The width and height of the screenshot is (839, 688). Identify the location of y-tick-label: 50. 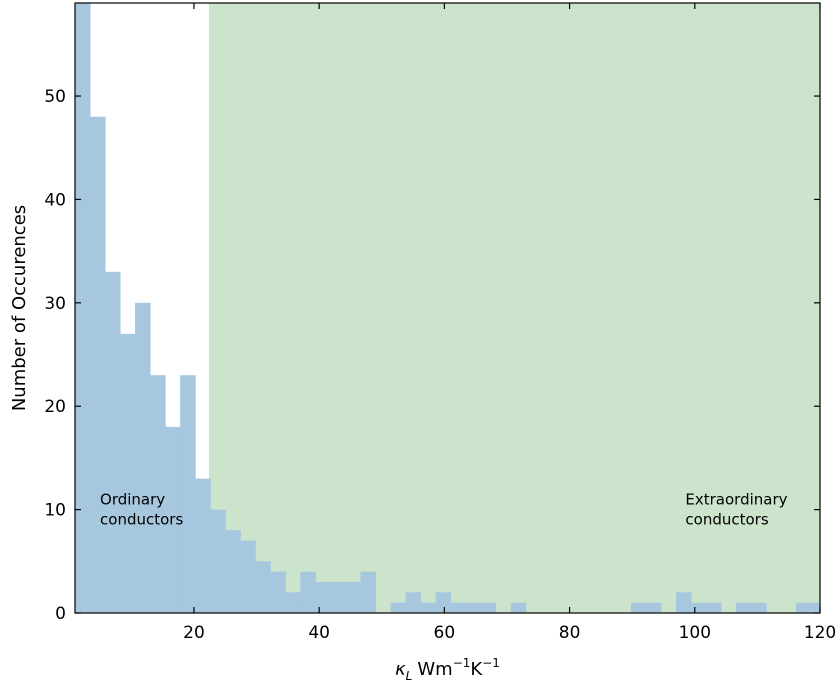
(55, 97).